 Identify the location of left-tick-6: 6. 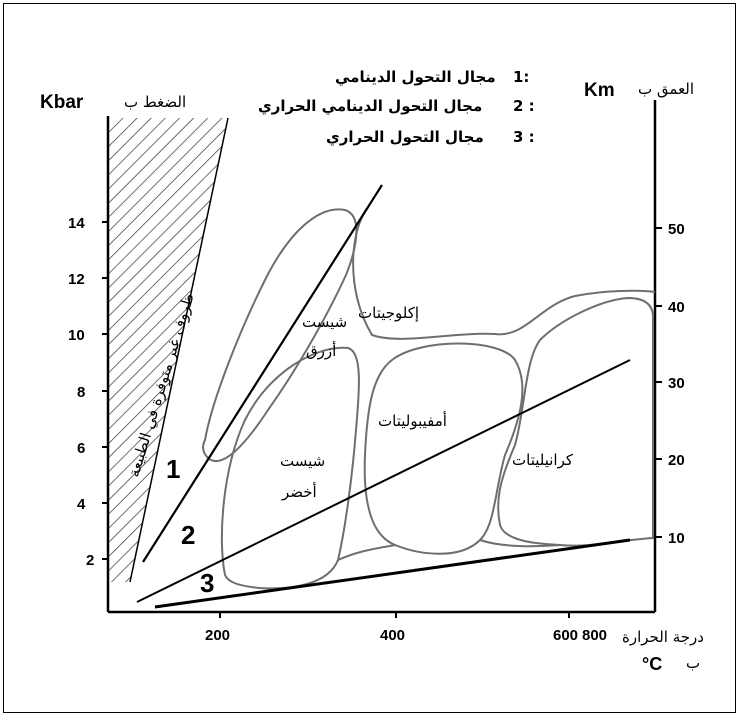
(81, 448).